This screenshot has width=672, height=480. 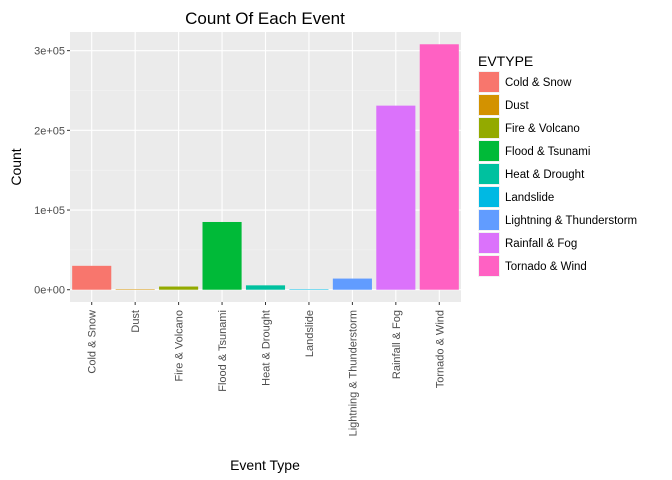 I want to click on x-tick-label: Landslide, so click(x=310, y=333).